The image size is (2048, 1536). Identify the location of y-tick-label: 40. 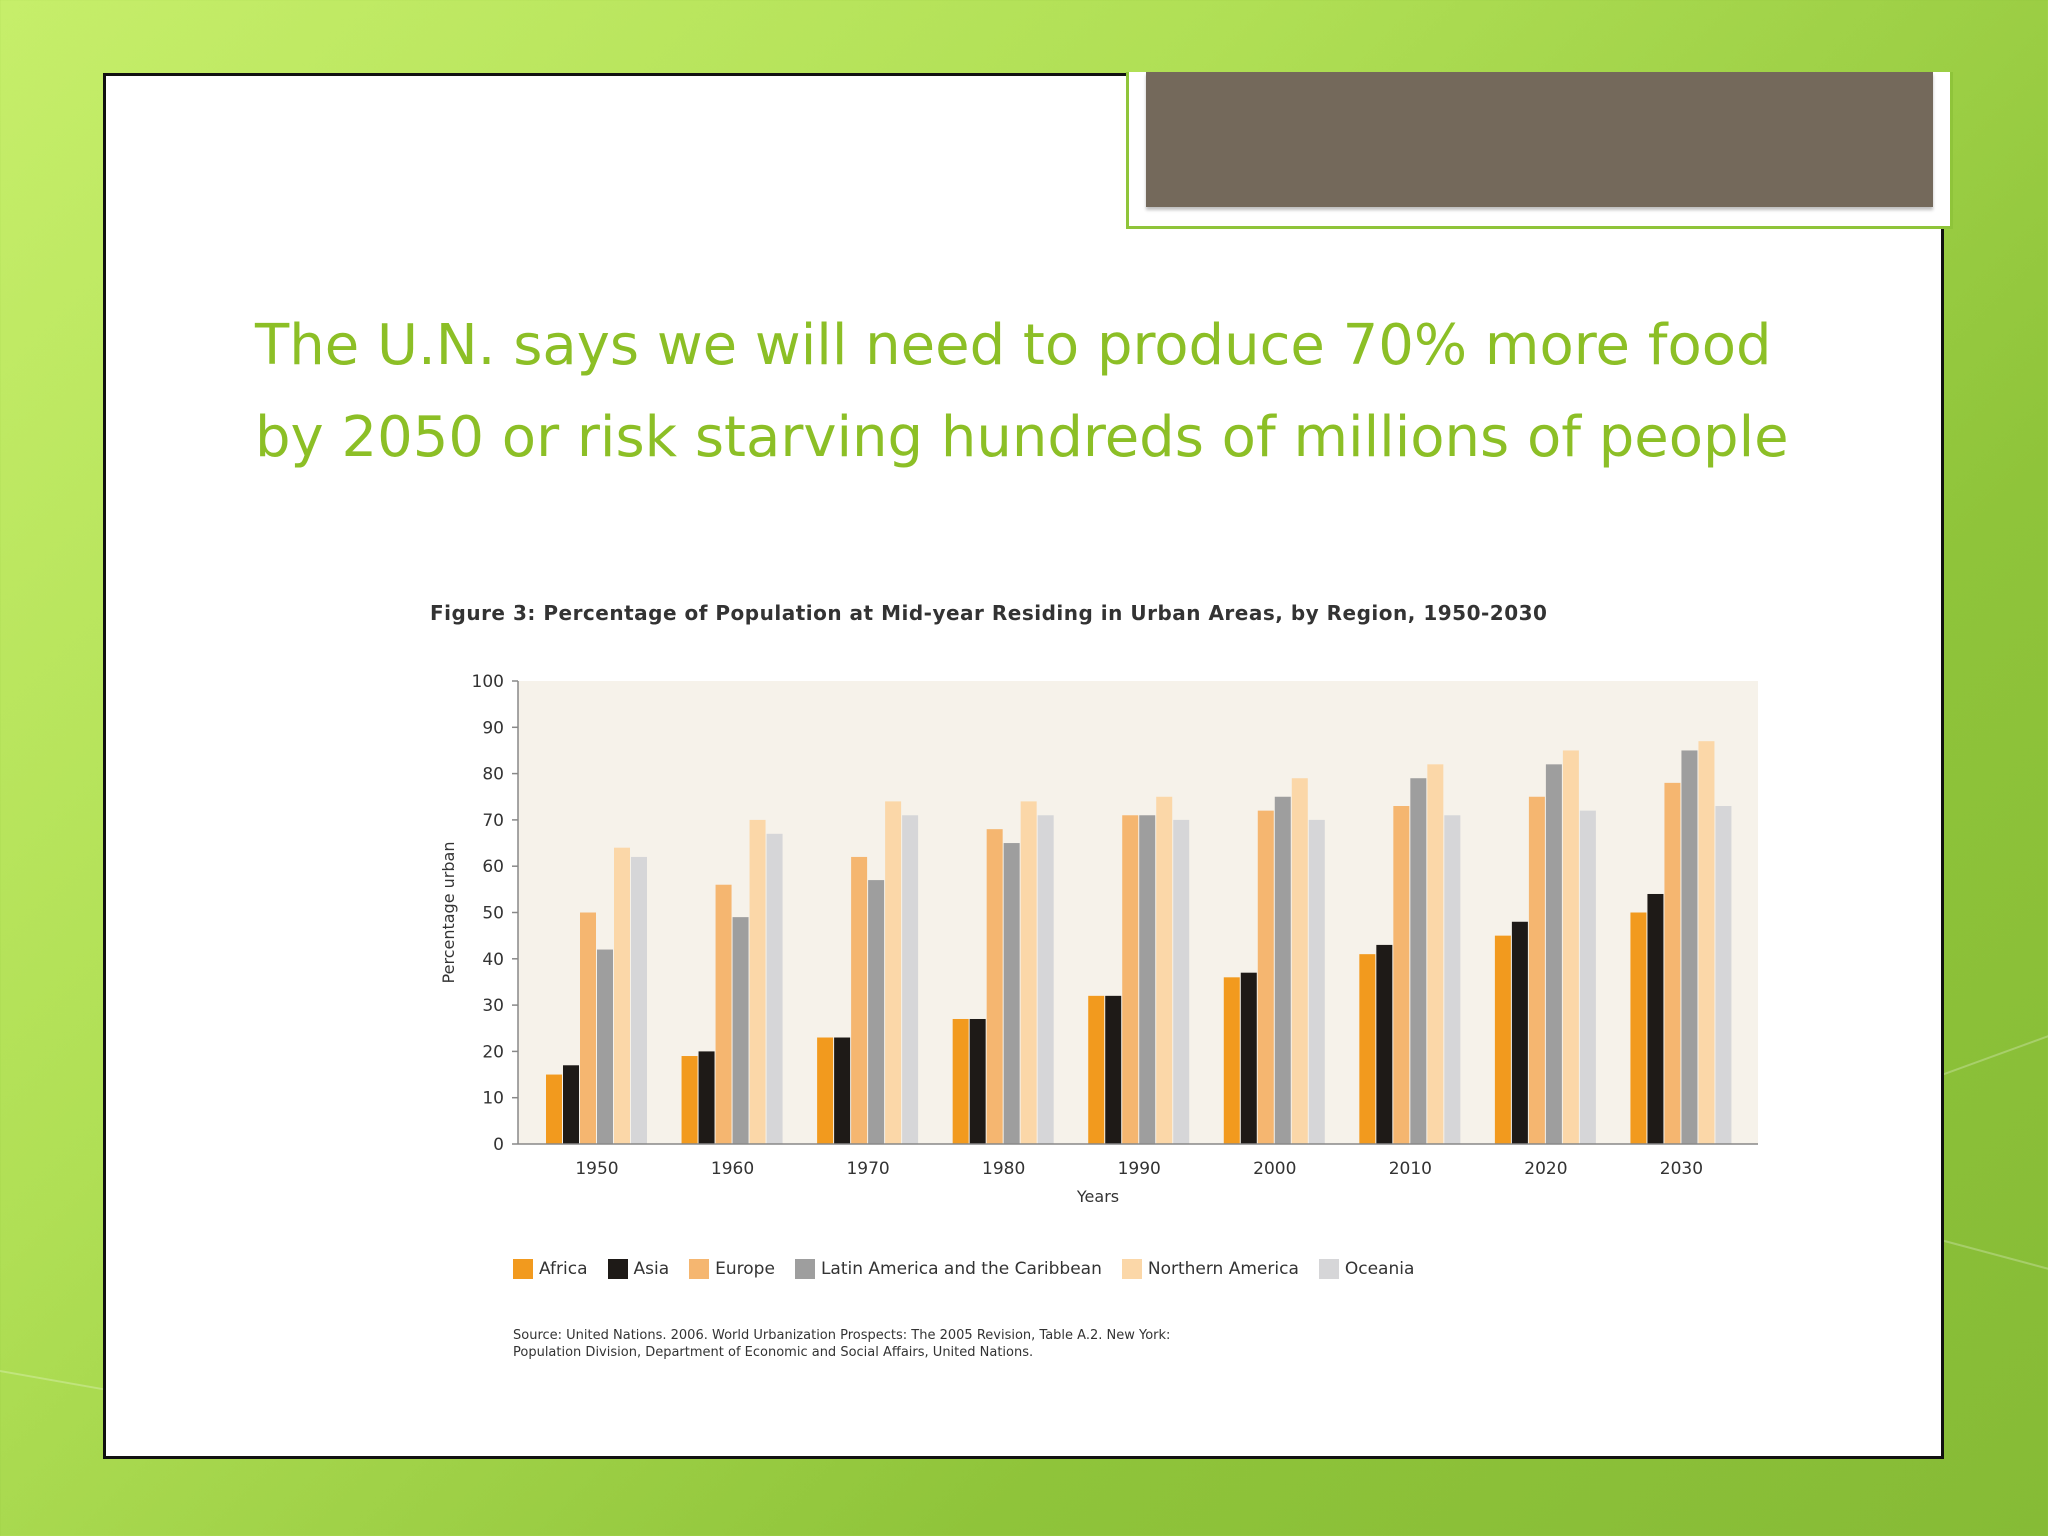
(493, 960).